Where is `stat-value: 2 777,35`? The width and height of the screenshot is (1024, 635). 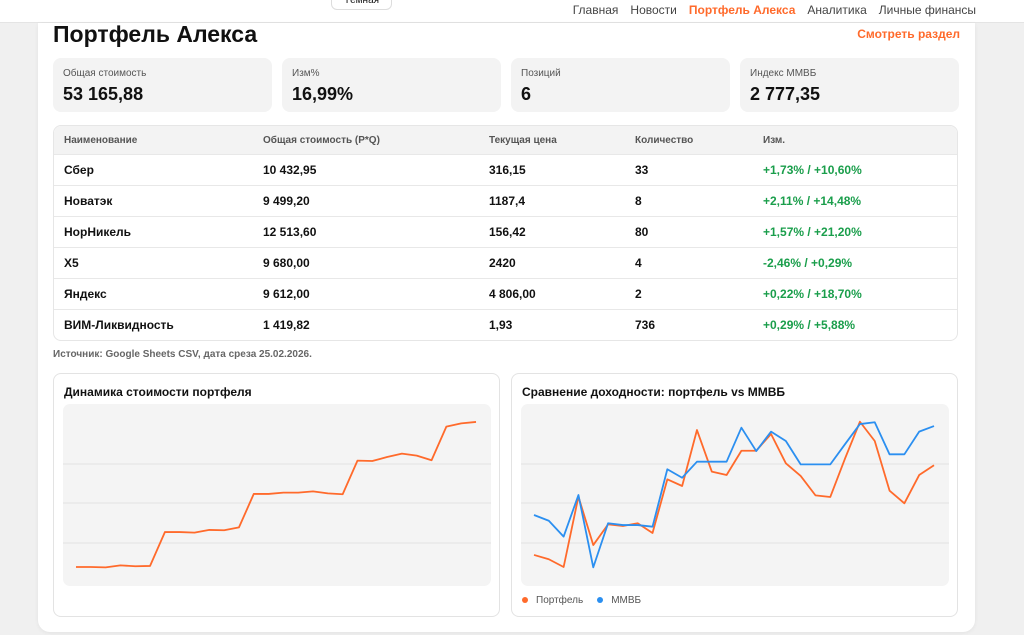
stat-value: 2 777,35 is located at coordinates (785, 94).